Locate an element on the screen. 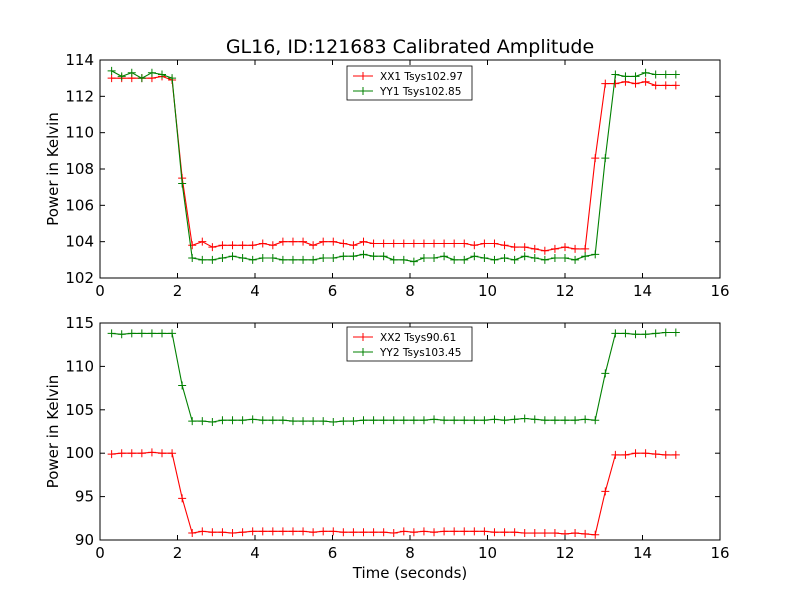  y-tick-label: 114 is located at coordinates (79, 60).